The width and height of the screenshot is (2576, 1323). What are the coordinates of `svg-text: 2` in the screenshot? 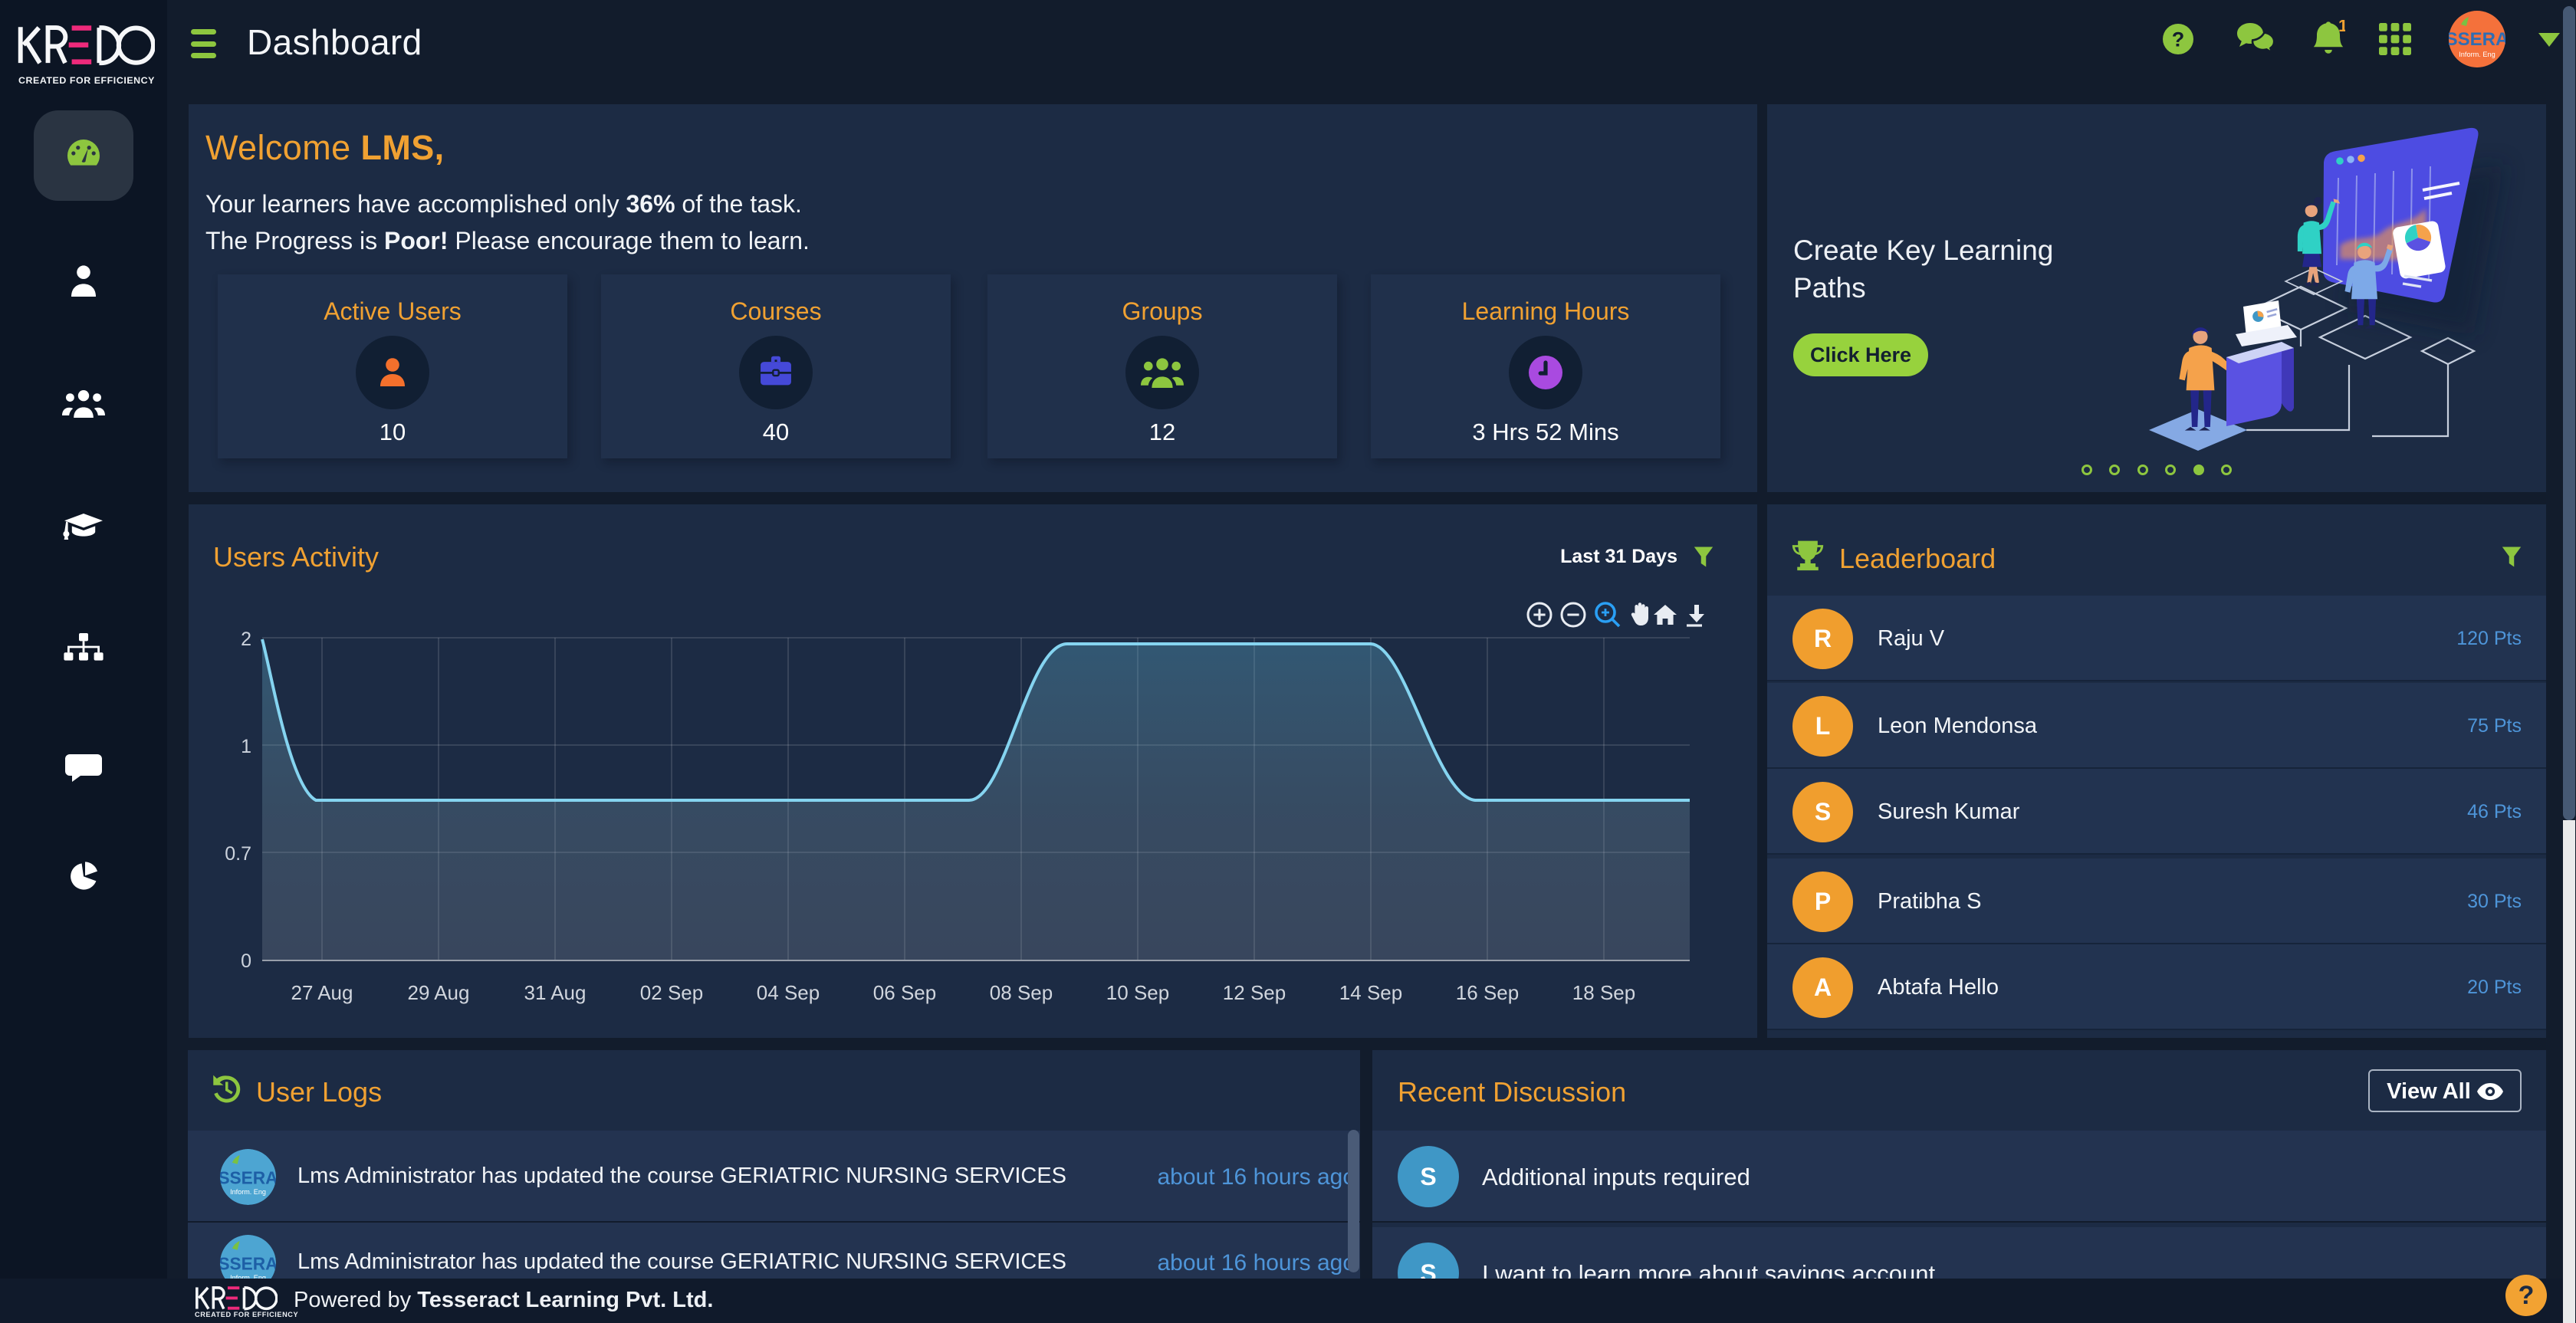 It's located at (246, 639).